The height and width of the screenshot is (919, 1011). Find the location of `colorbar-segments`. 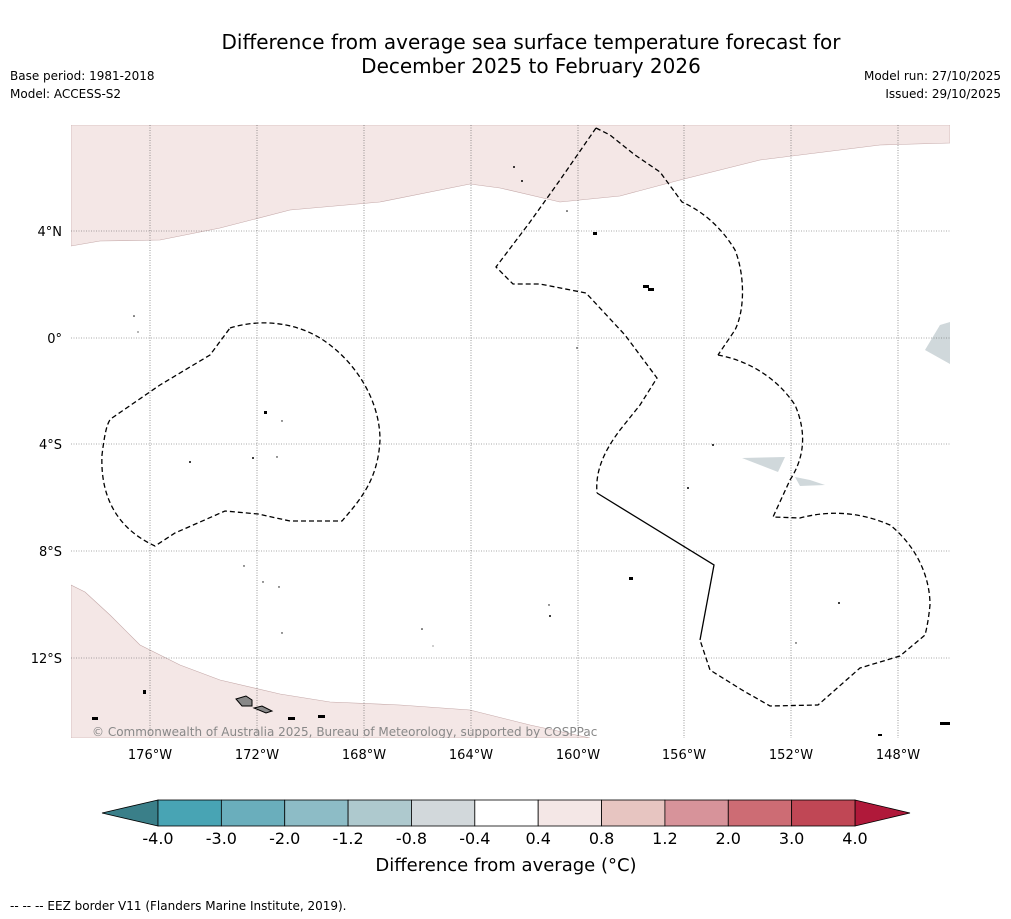

colorbar-segments is located at coordinates (506, 813).